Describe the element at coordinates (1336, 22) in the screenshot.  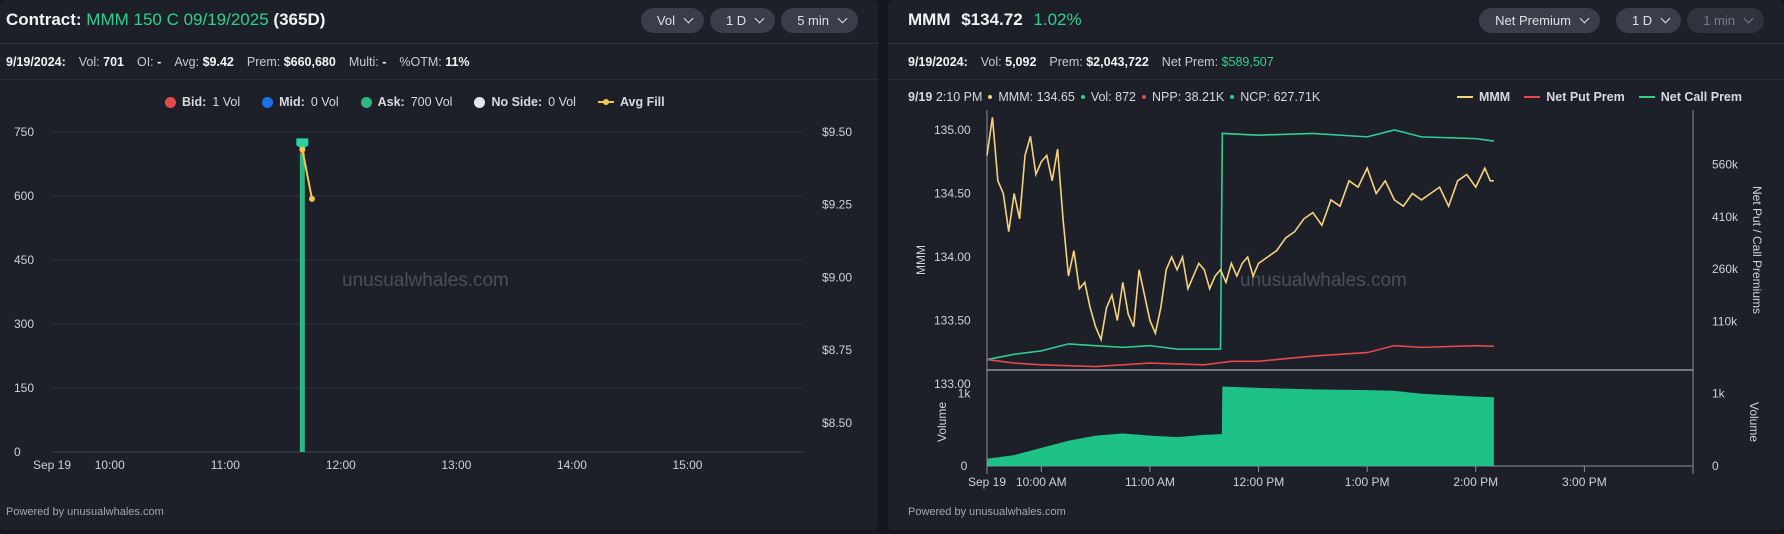
I see `ticker-header: MMM $134.72 1.02% Net Premium 1 D 1 min` at that location.